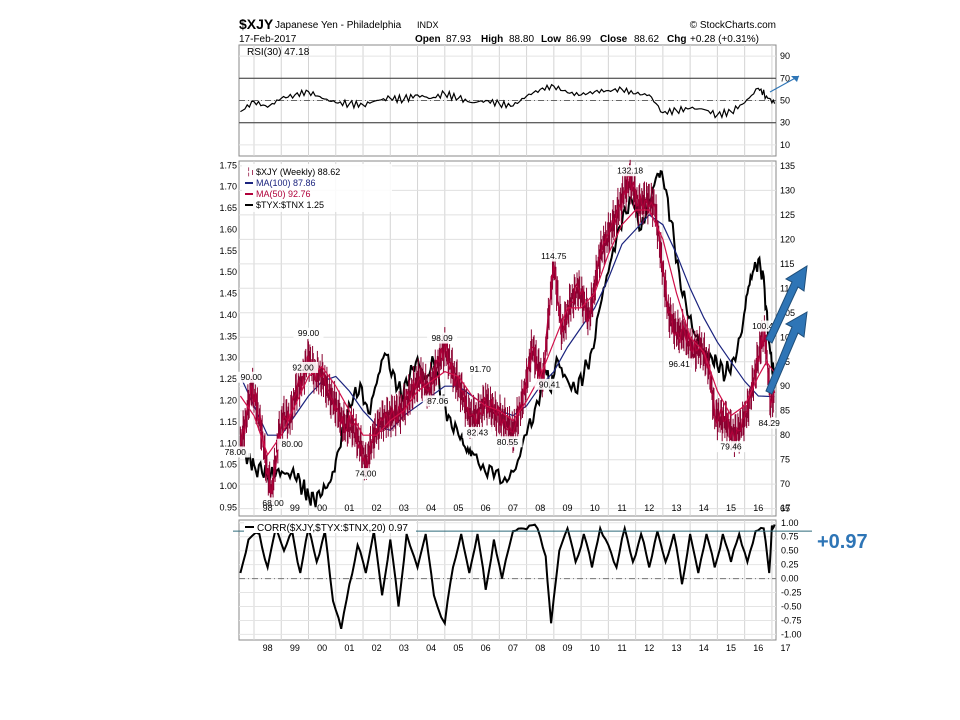  I want to click on price-annotation: 80.55, so click(508, 442).